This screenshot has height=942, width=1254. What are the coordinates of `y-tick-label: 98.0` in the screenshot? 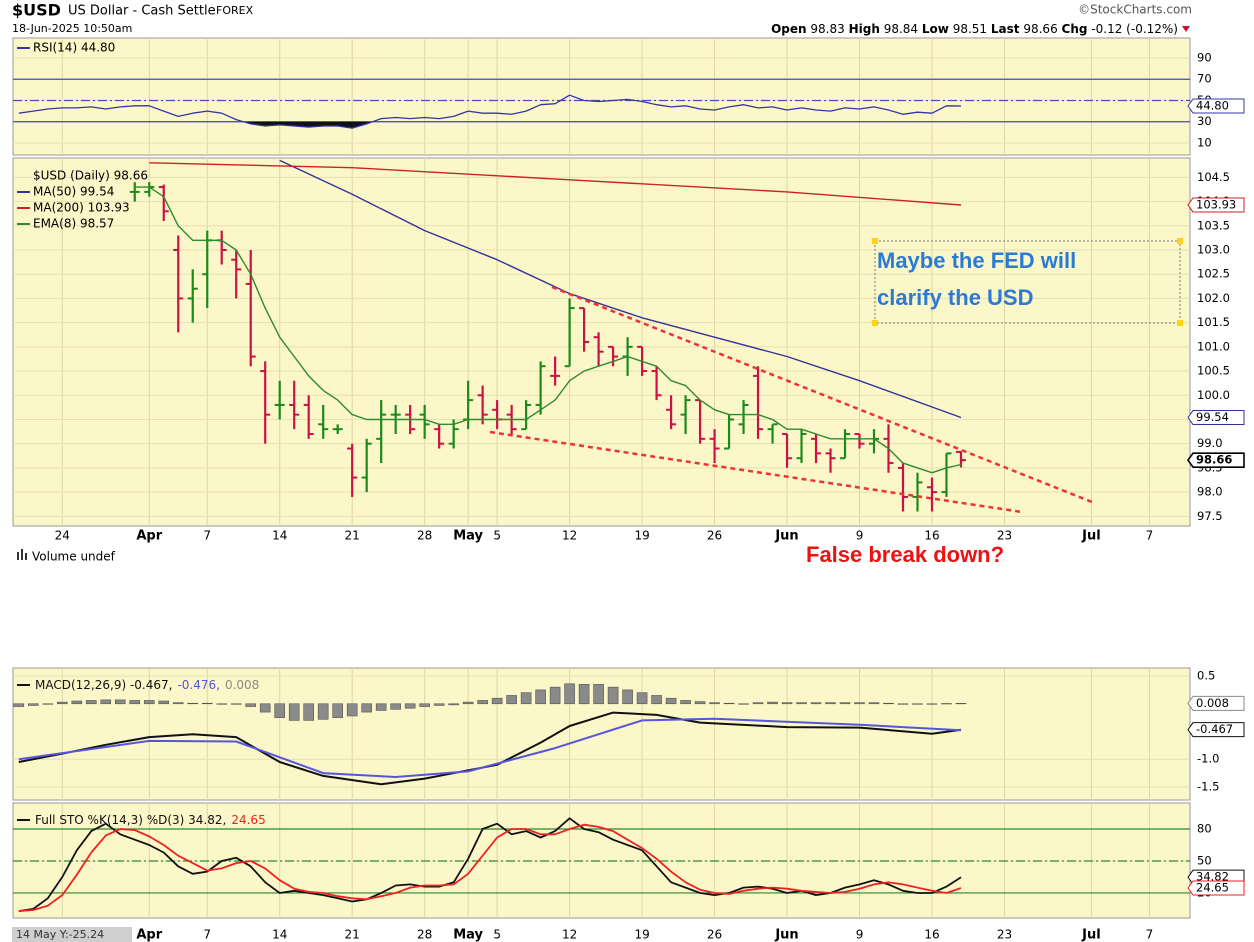 It's located at (1210, 492).